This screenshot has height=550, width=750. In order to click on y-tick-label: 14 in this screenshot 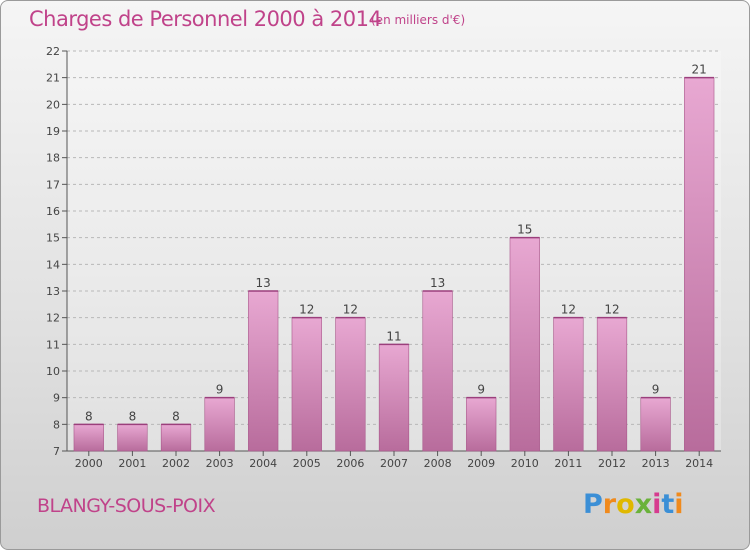, I will do `click(53, 264)`.